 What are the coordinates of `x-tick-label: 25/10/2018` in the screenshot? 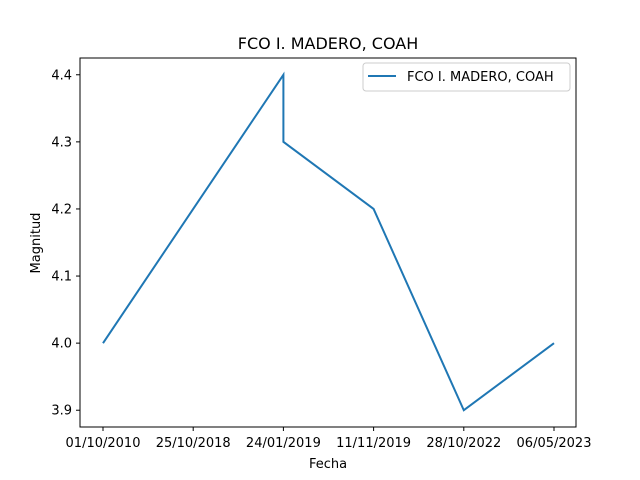 It's located at (193, 443).